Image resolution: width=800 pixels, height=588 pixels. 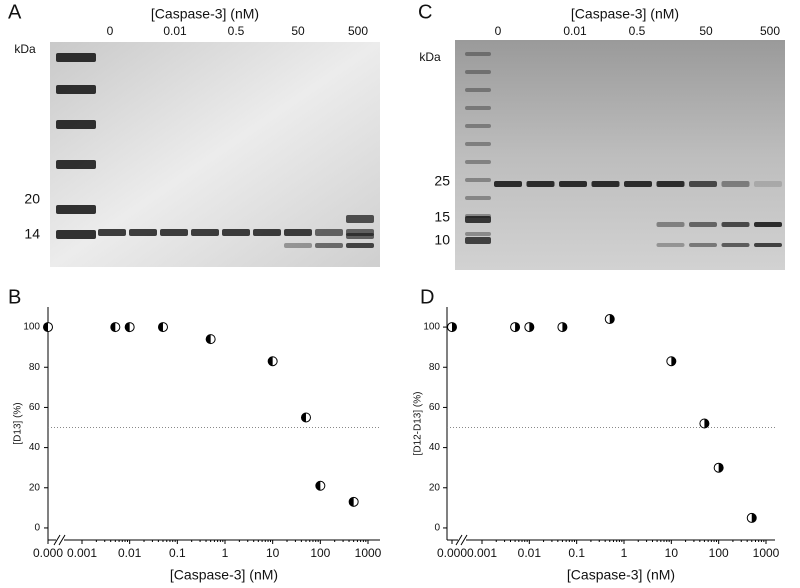 What do you see at coordinates (18, 423) in the screenshot?
I see `y-axis-label: [D13] (%)` at bounding box center [18, 423].